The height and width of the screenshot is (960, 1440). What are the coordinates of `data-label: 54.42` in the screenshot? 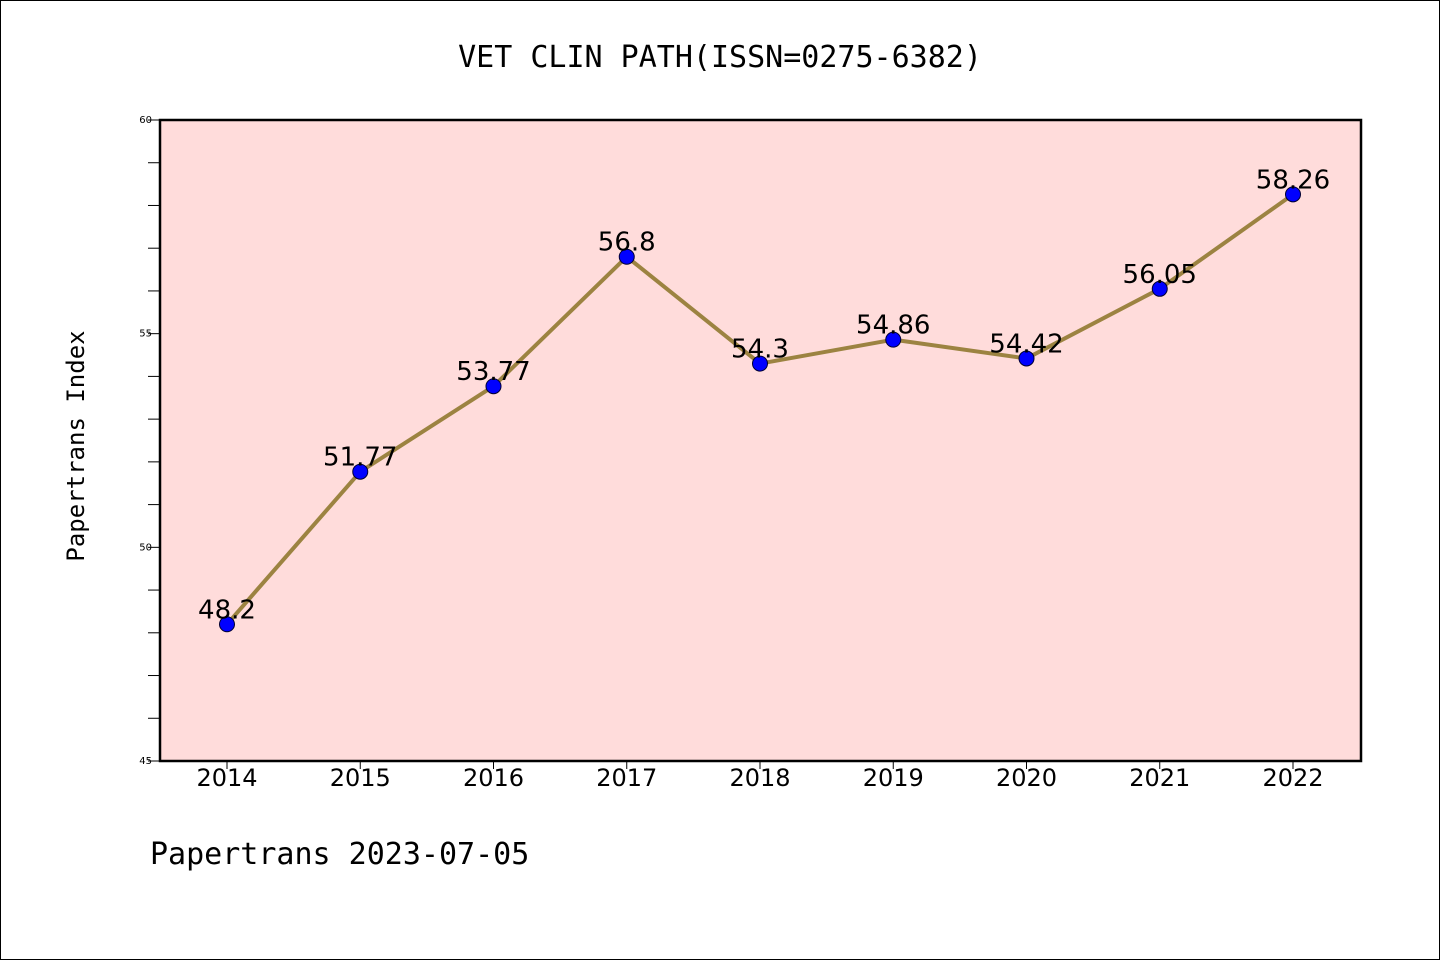 It's located at (1026, 344).